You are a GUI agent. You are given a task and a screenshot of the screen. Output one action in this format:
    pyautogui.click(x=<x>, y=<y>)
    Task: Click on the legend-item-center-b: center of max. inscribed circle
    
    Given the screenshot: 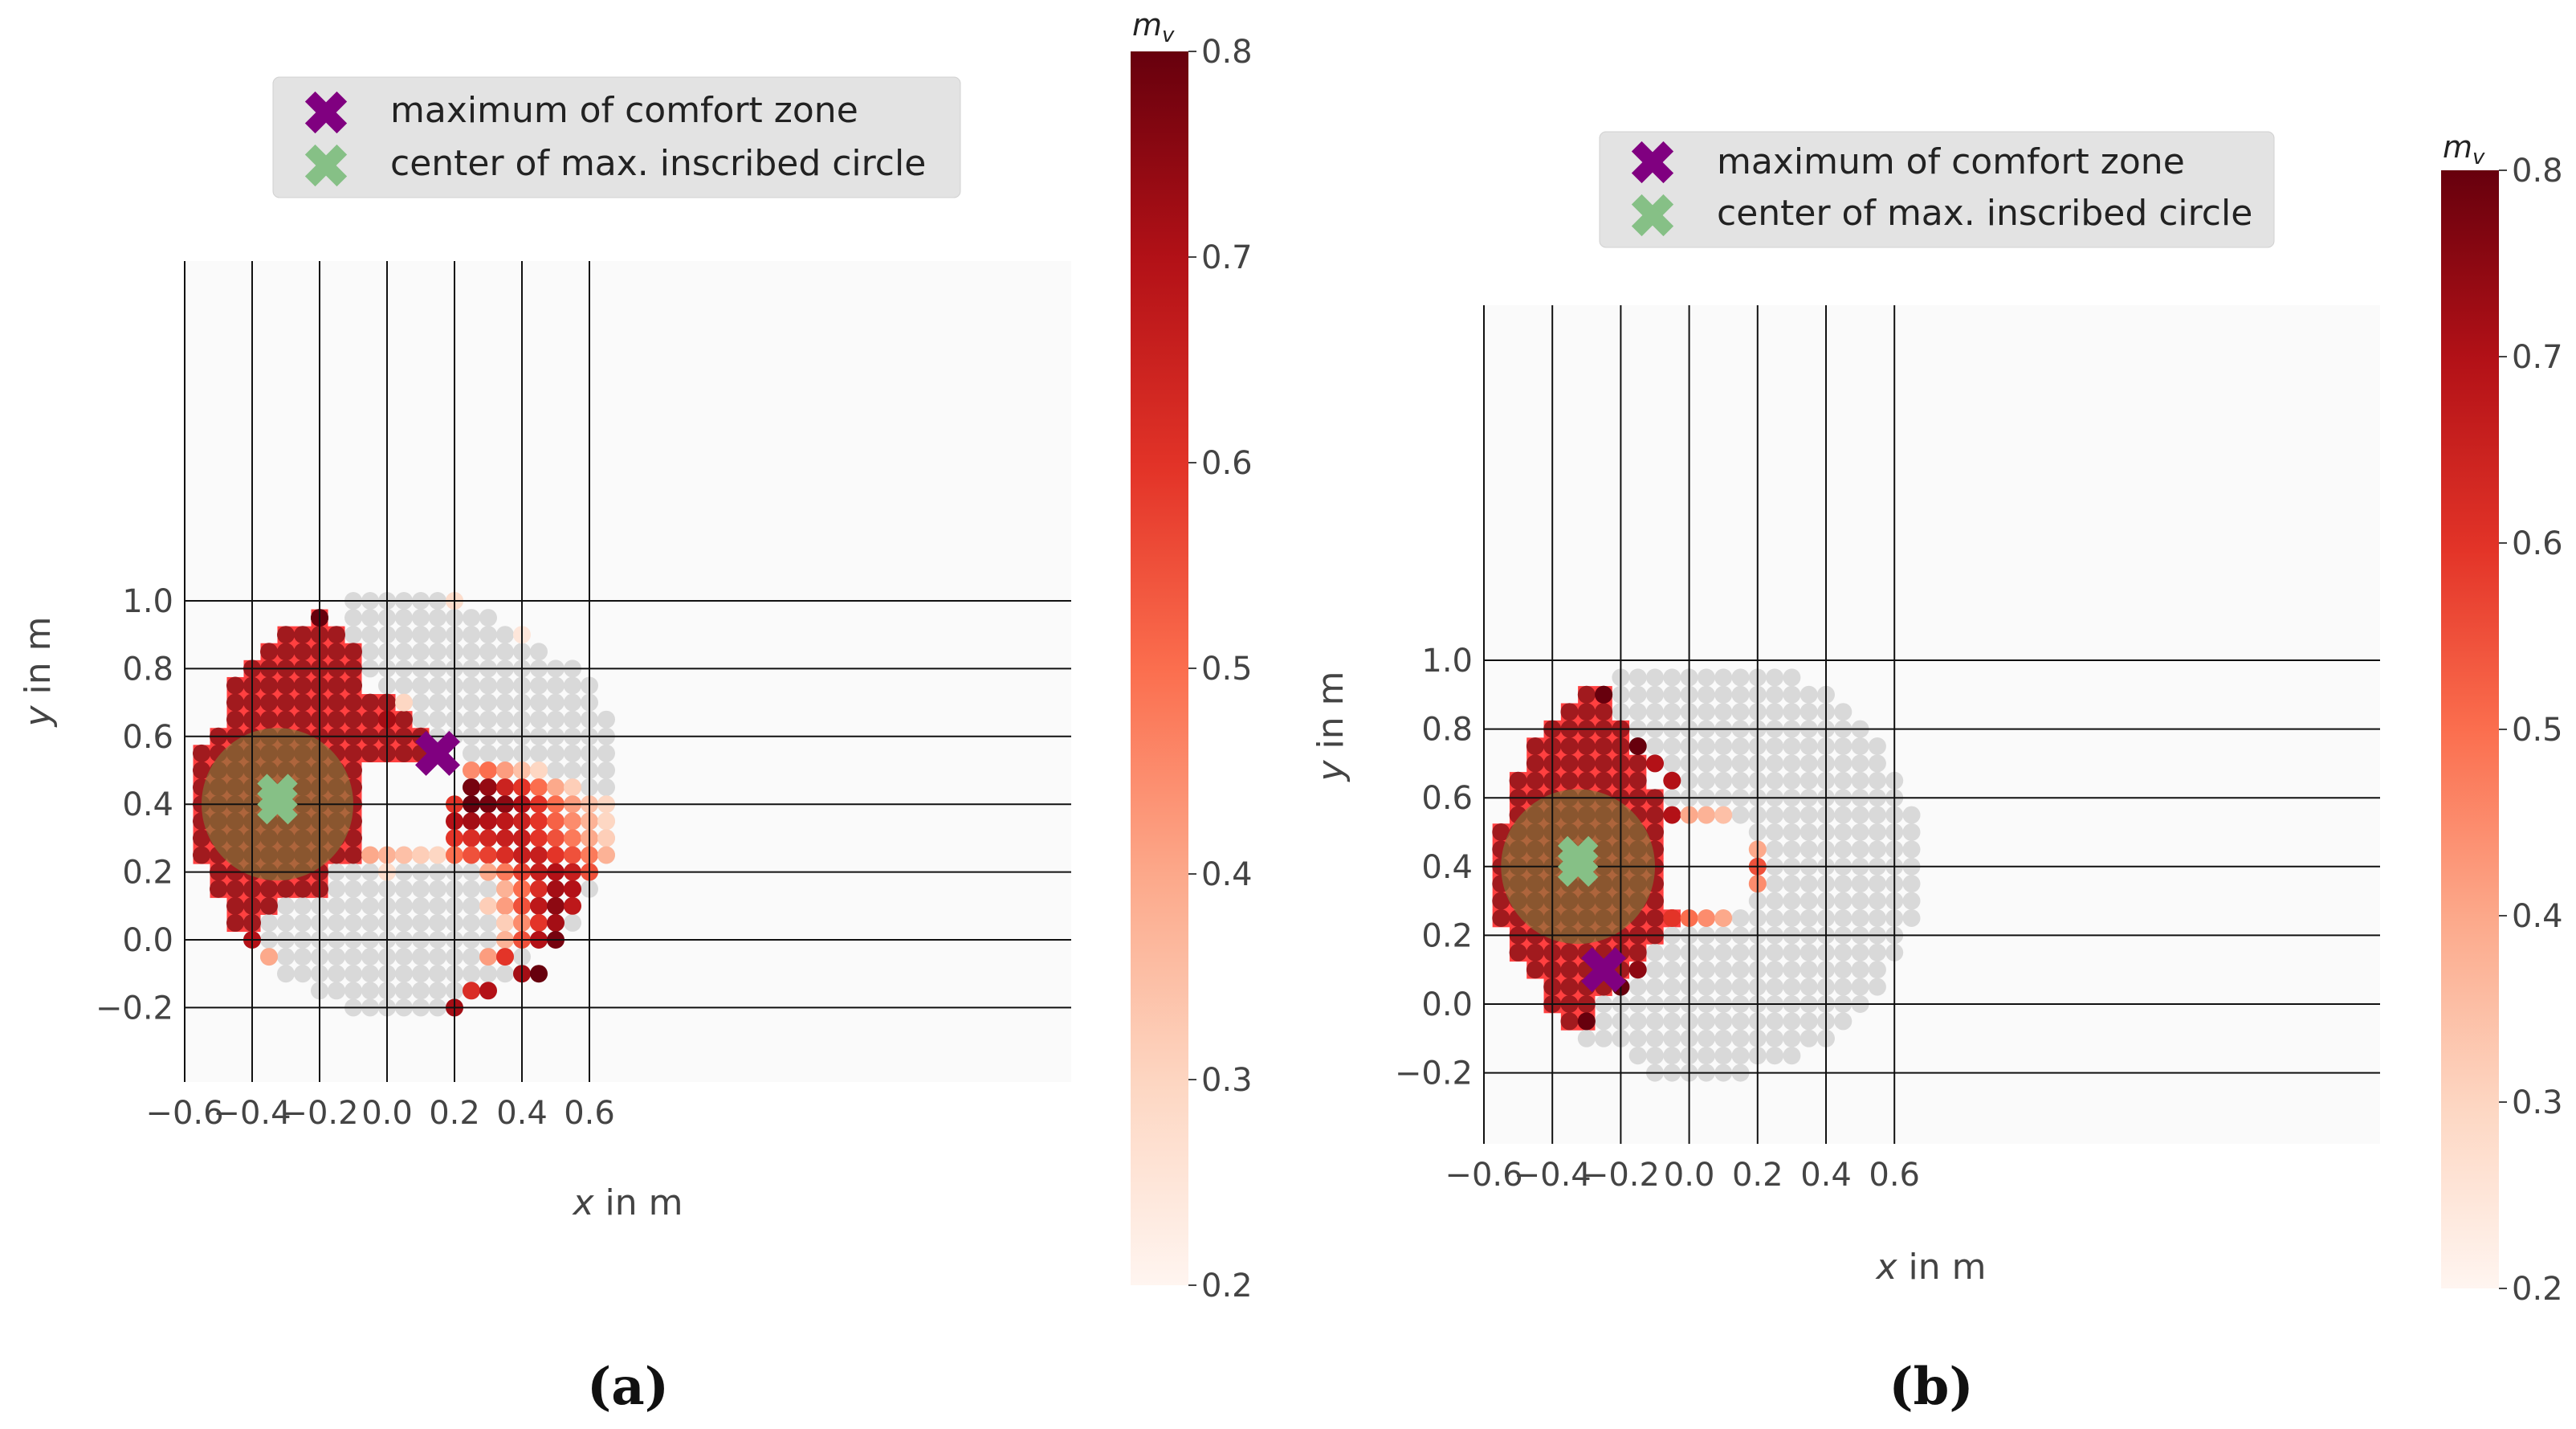 What is the action you would take?
    pyautogui.click(x=1984, y=213)
    